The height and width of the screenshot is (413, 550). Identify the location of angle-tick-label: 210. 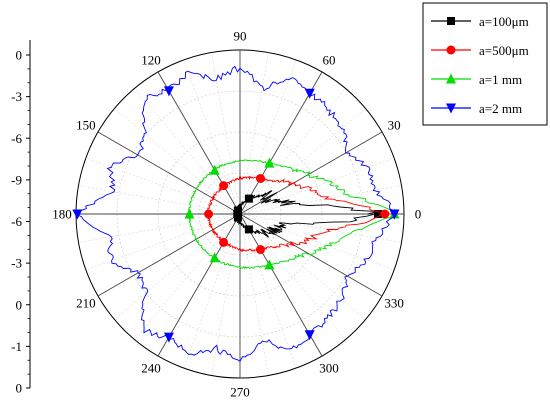
(86, 303).